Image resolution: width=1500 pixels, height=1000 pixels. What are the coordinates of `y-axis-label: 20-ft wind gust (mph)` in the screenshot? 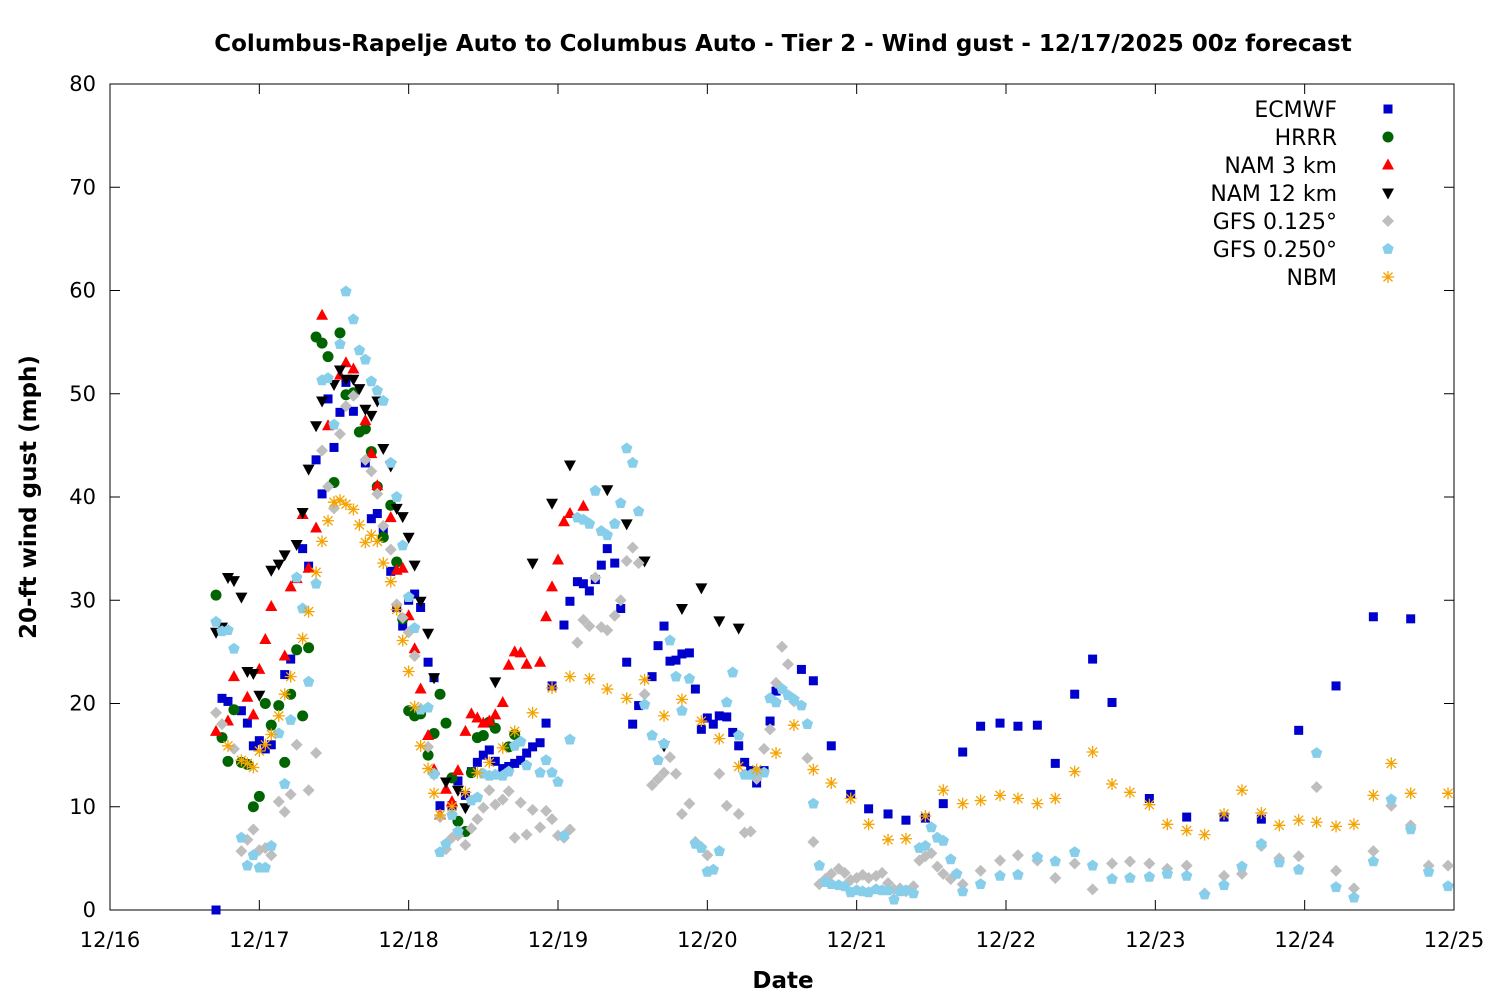 It's located at (29, 497).